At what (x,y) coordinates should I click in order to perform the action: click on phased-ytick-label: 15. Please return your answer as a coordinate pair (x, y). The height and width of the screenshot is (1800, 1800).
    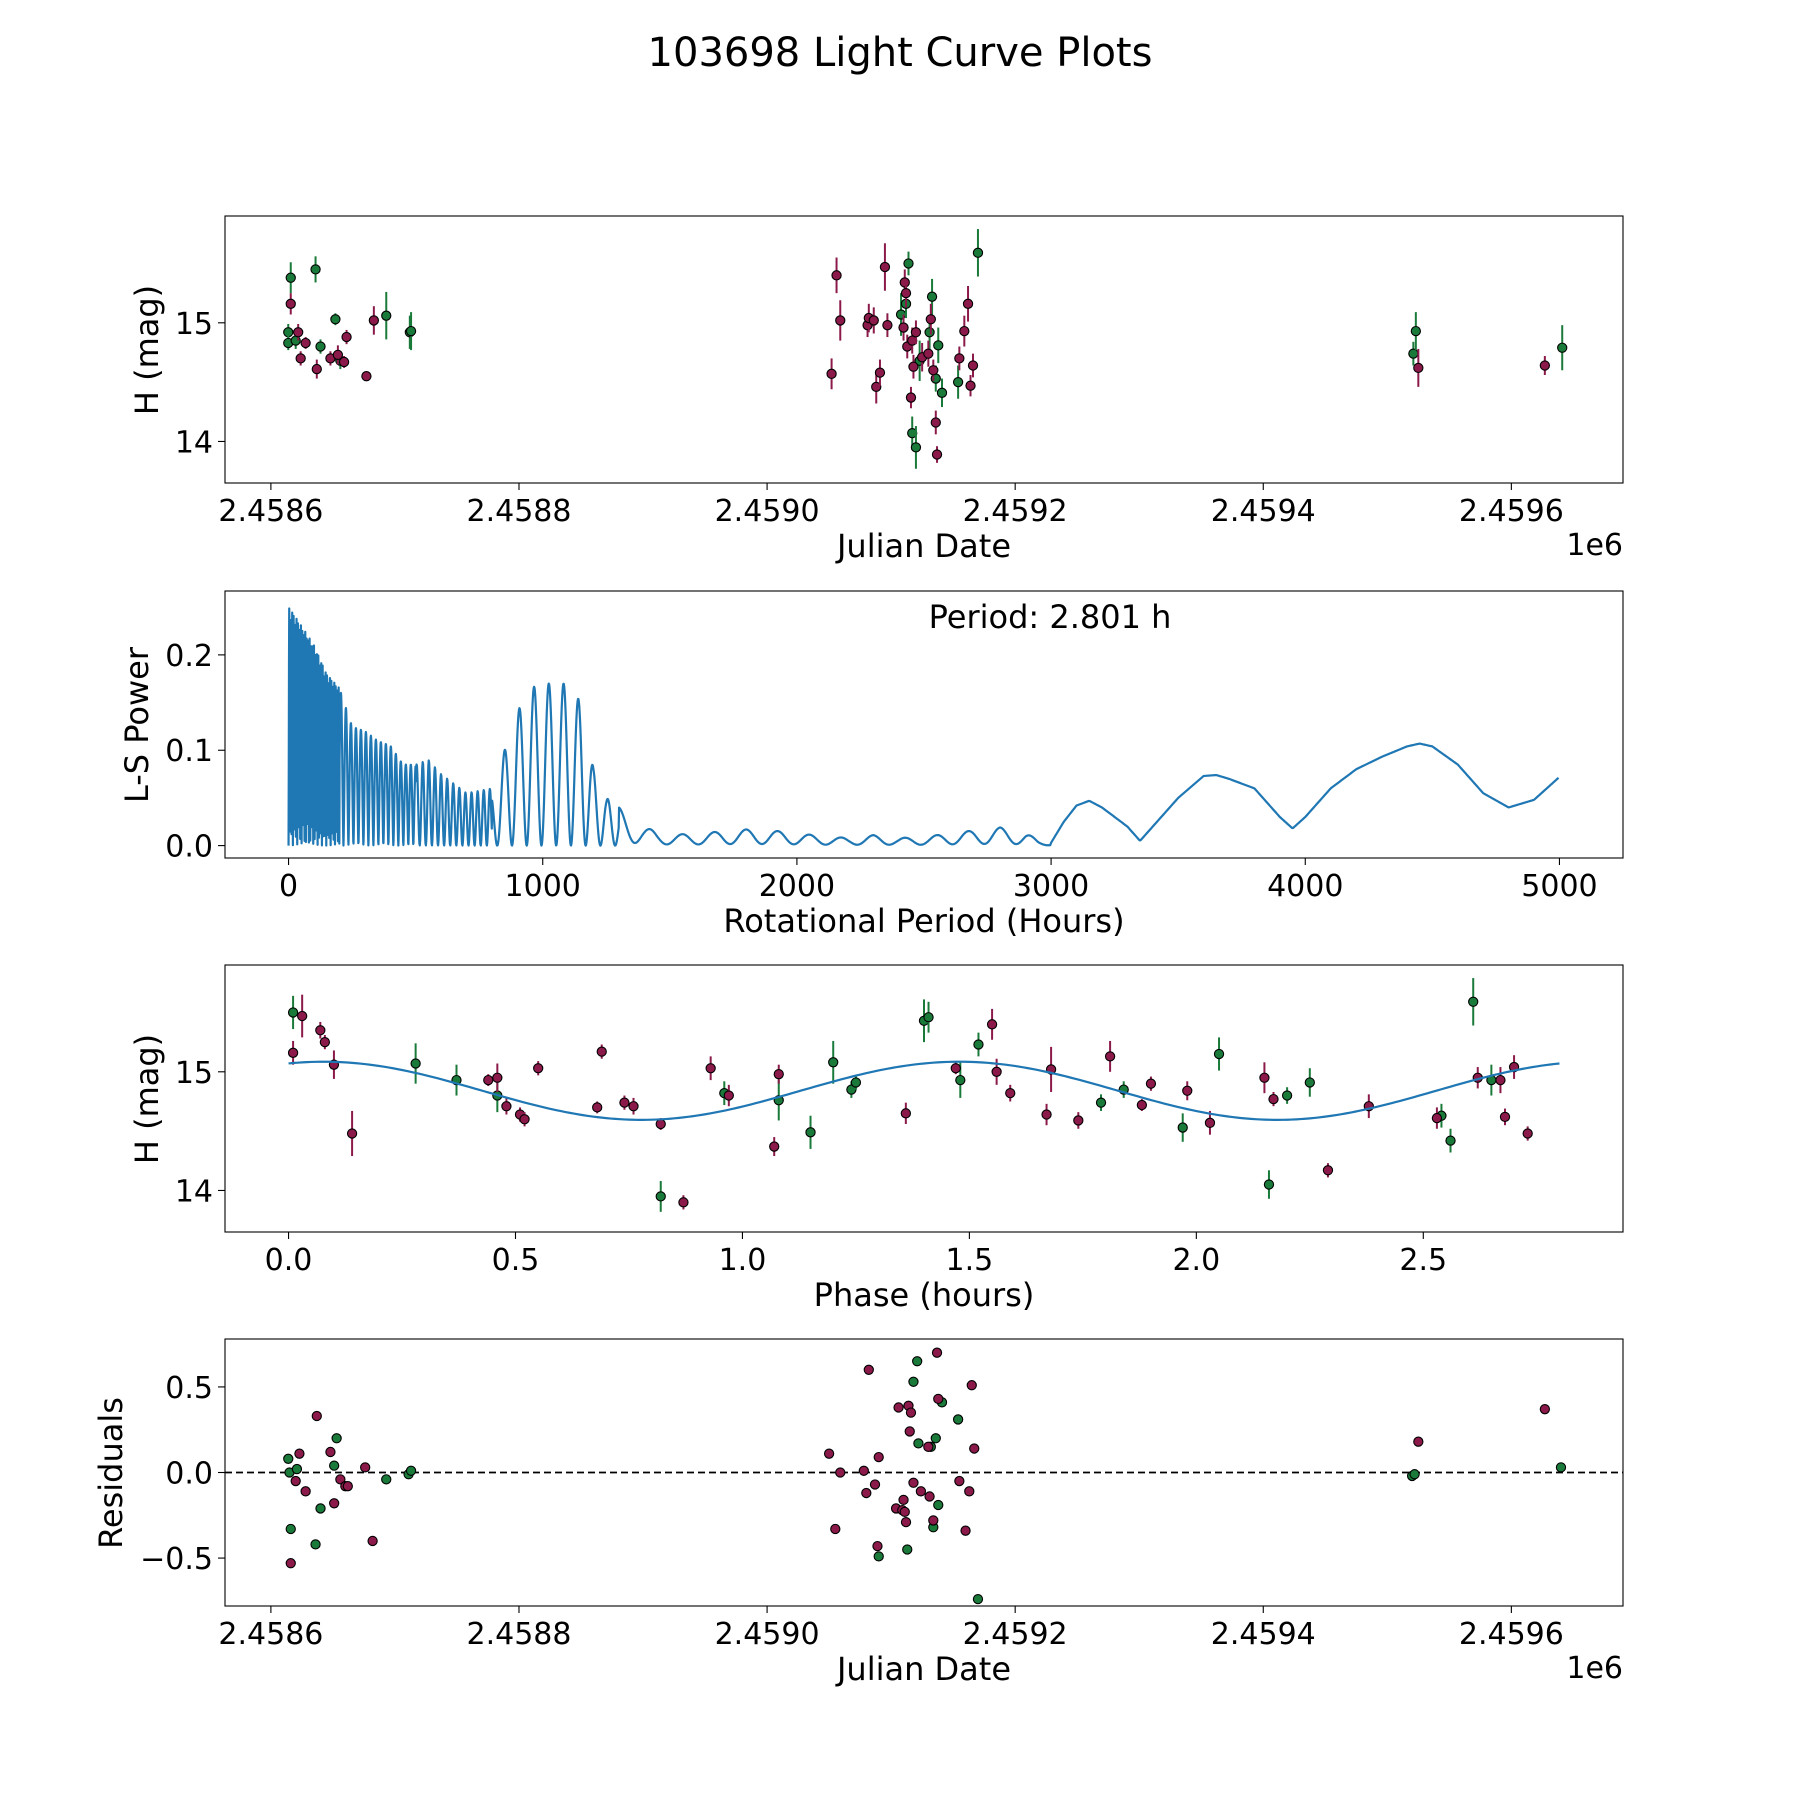
    Looking at the image, I should click on (194, 1073).